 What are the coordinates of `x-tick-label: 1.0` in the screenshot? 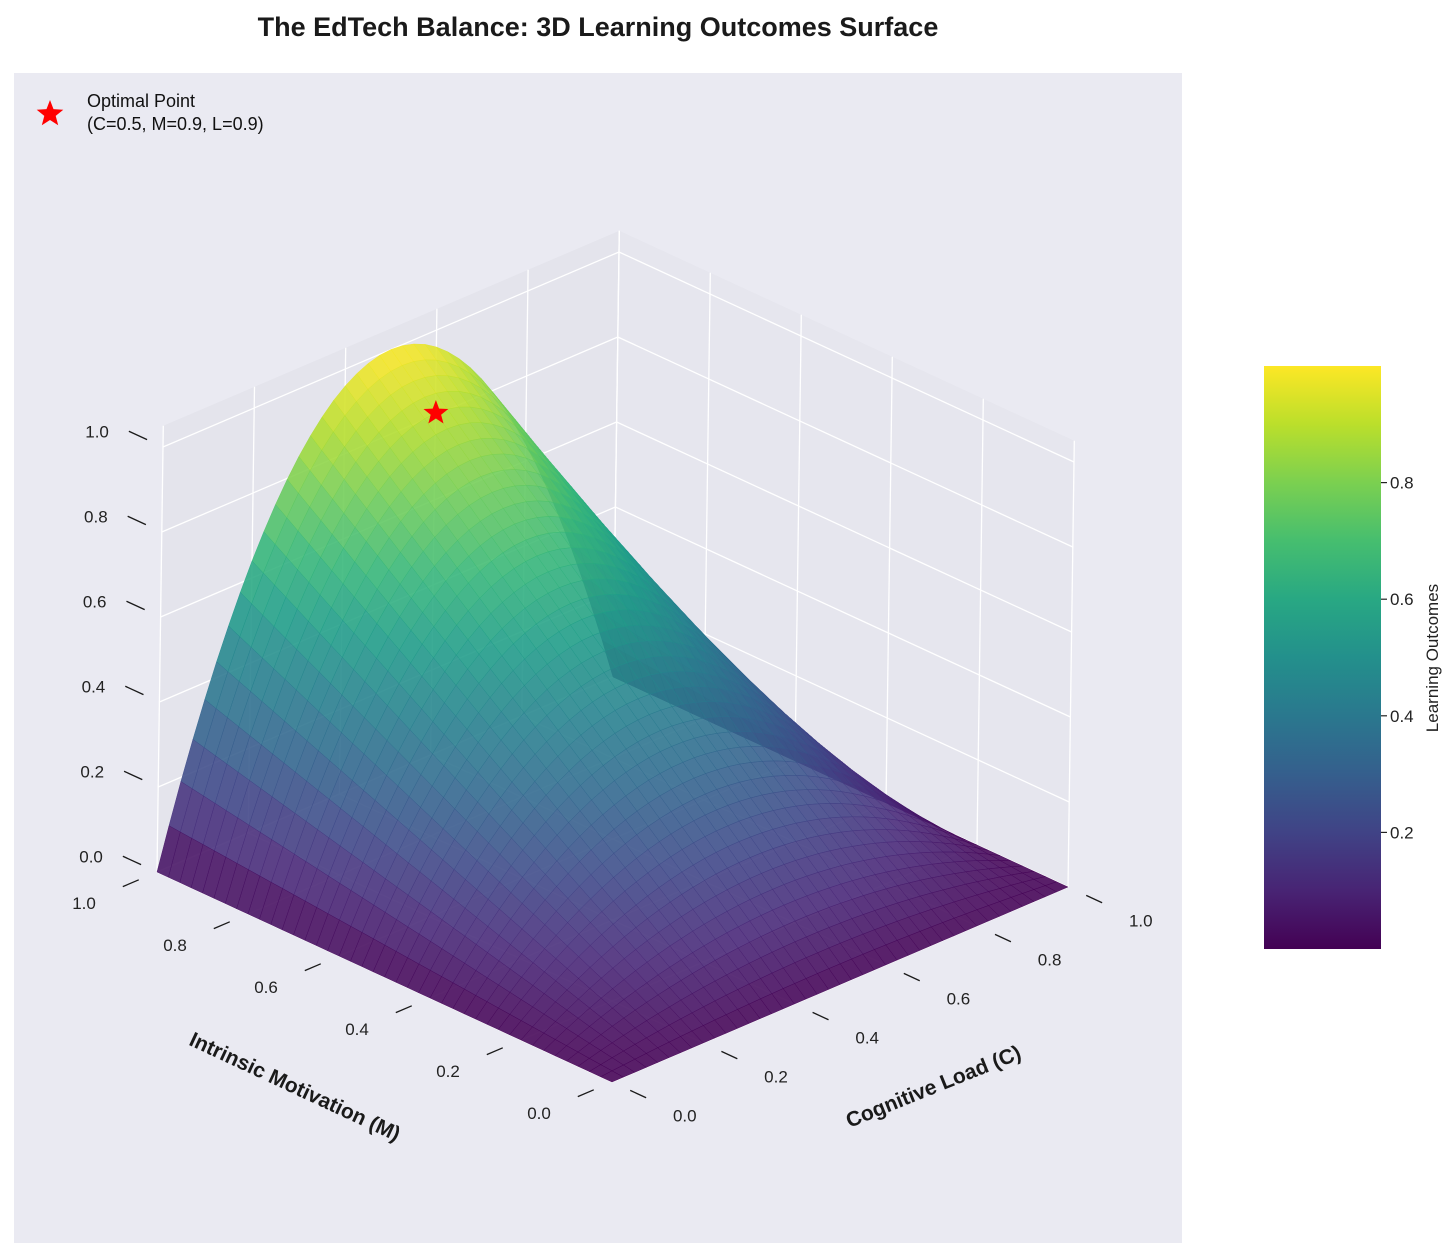 It's located at (1141, 921).